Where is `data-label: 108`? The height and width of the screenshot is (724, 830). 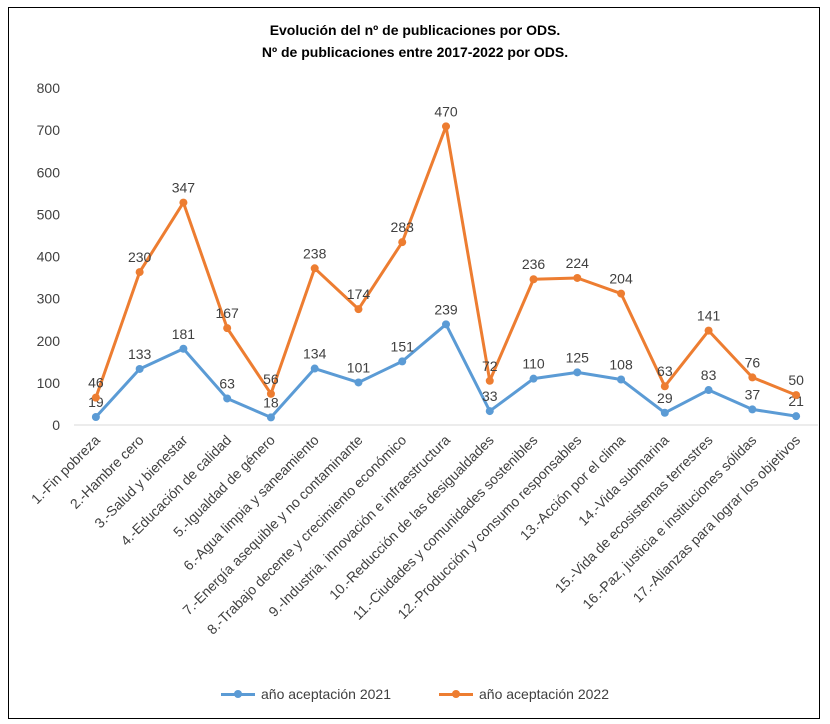 data-label: 108 is located at coordinates (621, 365).